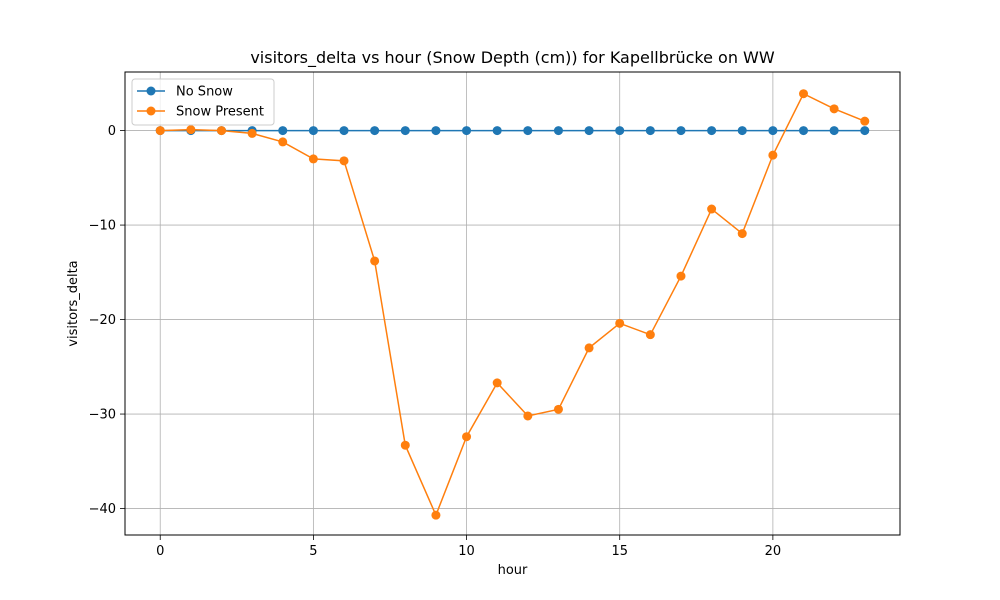  Describe the element at coordinates (773, 551) in the screenshot. I see `x-tick-label: 20` at that location.